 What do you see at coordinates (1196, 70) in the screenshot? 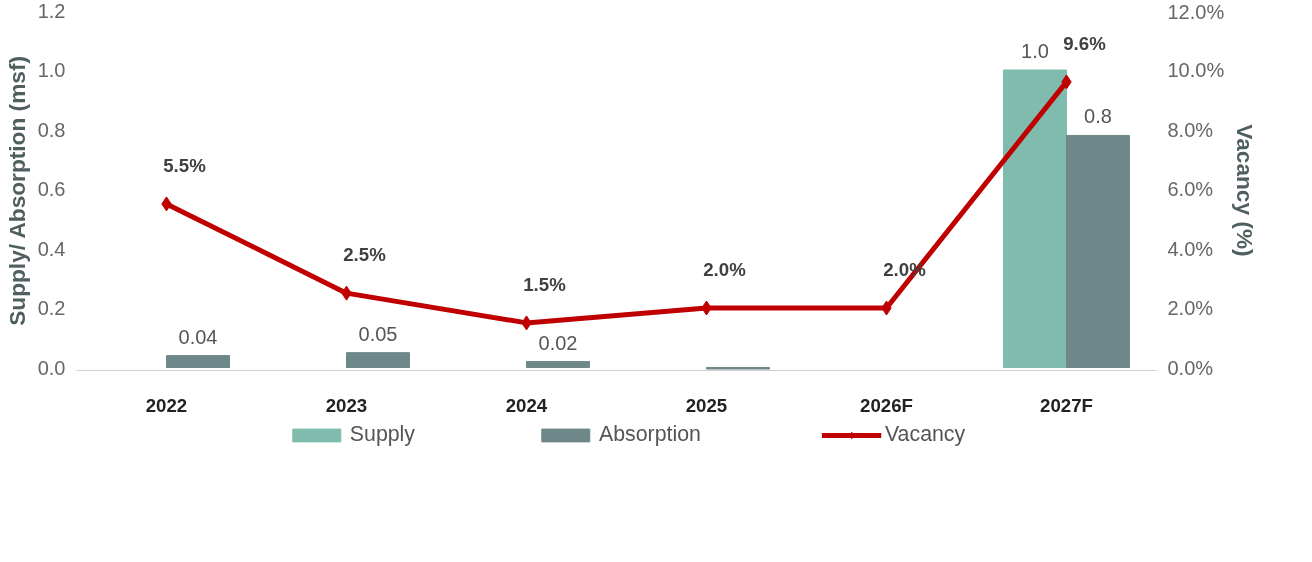
I see `y2-tick-label: 10.0%` at bounding box center [1196, 70].